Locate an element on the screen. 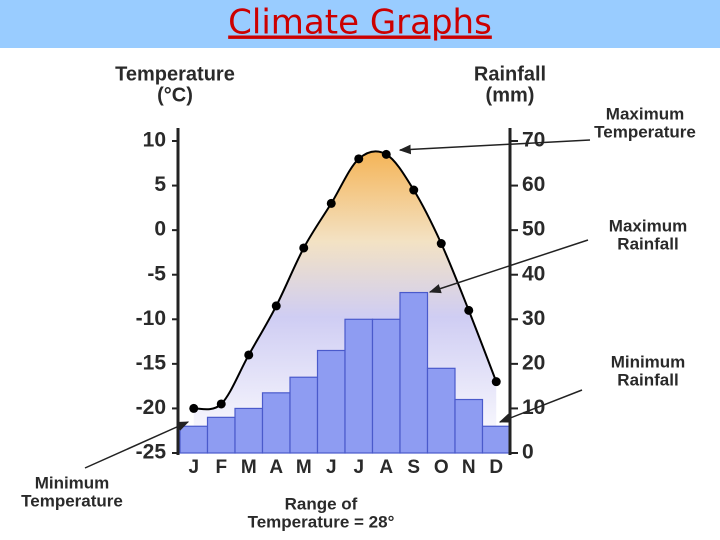  slide-title: Climate Graphs is located at coordinates (360, 23).